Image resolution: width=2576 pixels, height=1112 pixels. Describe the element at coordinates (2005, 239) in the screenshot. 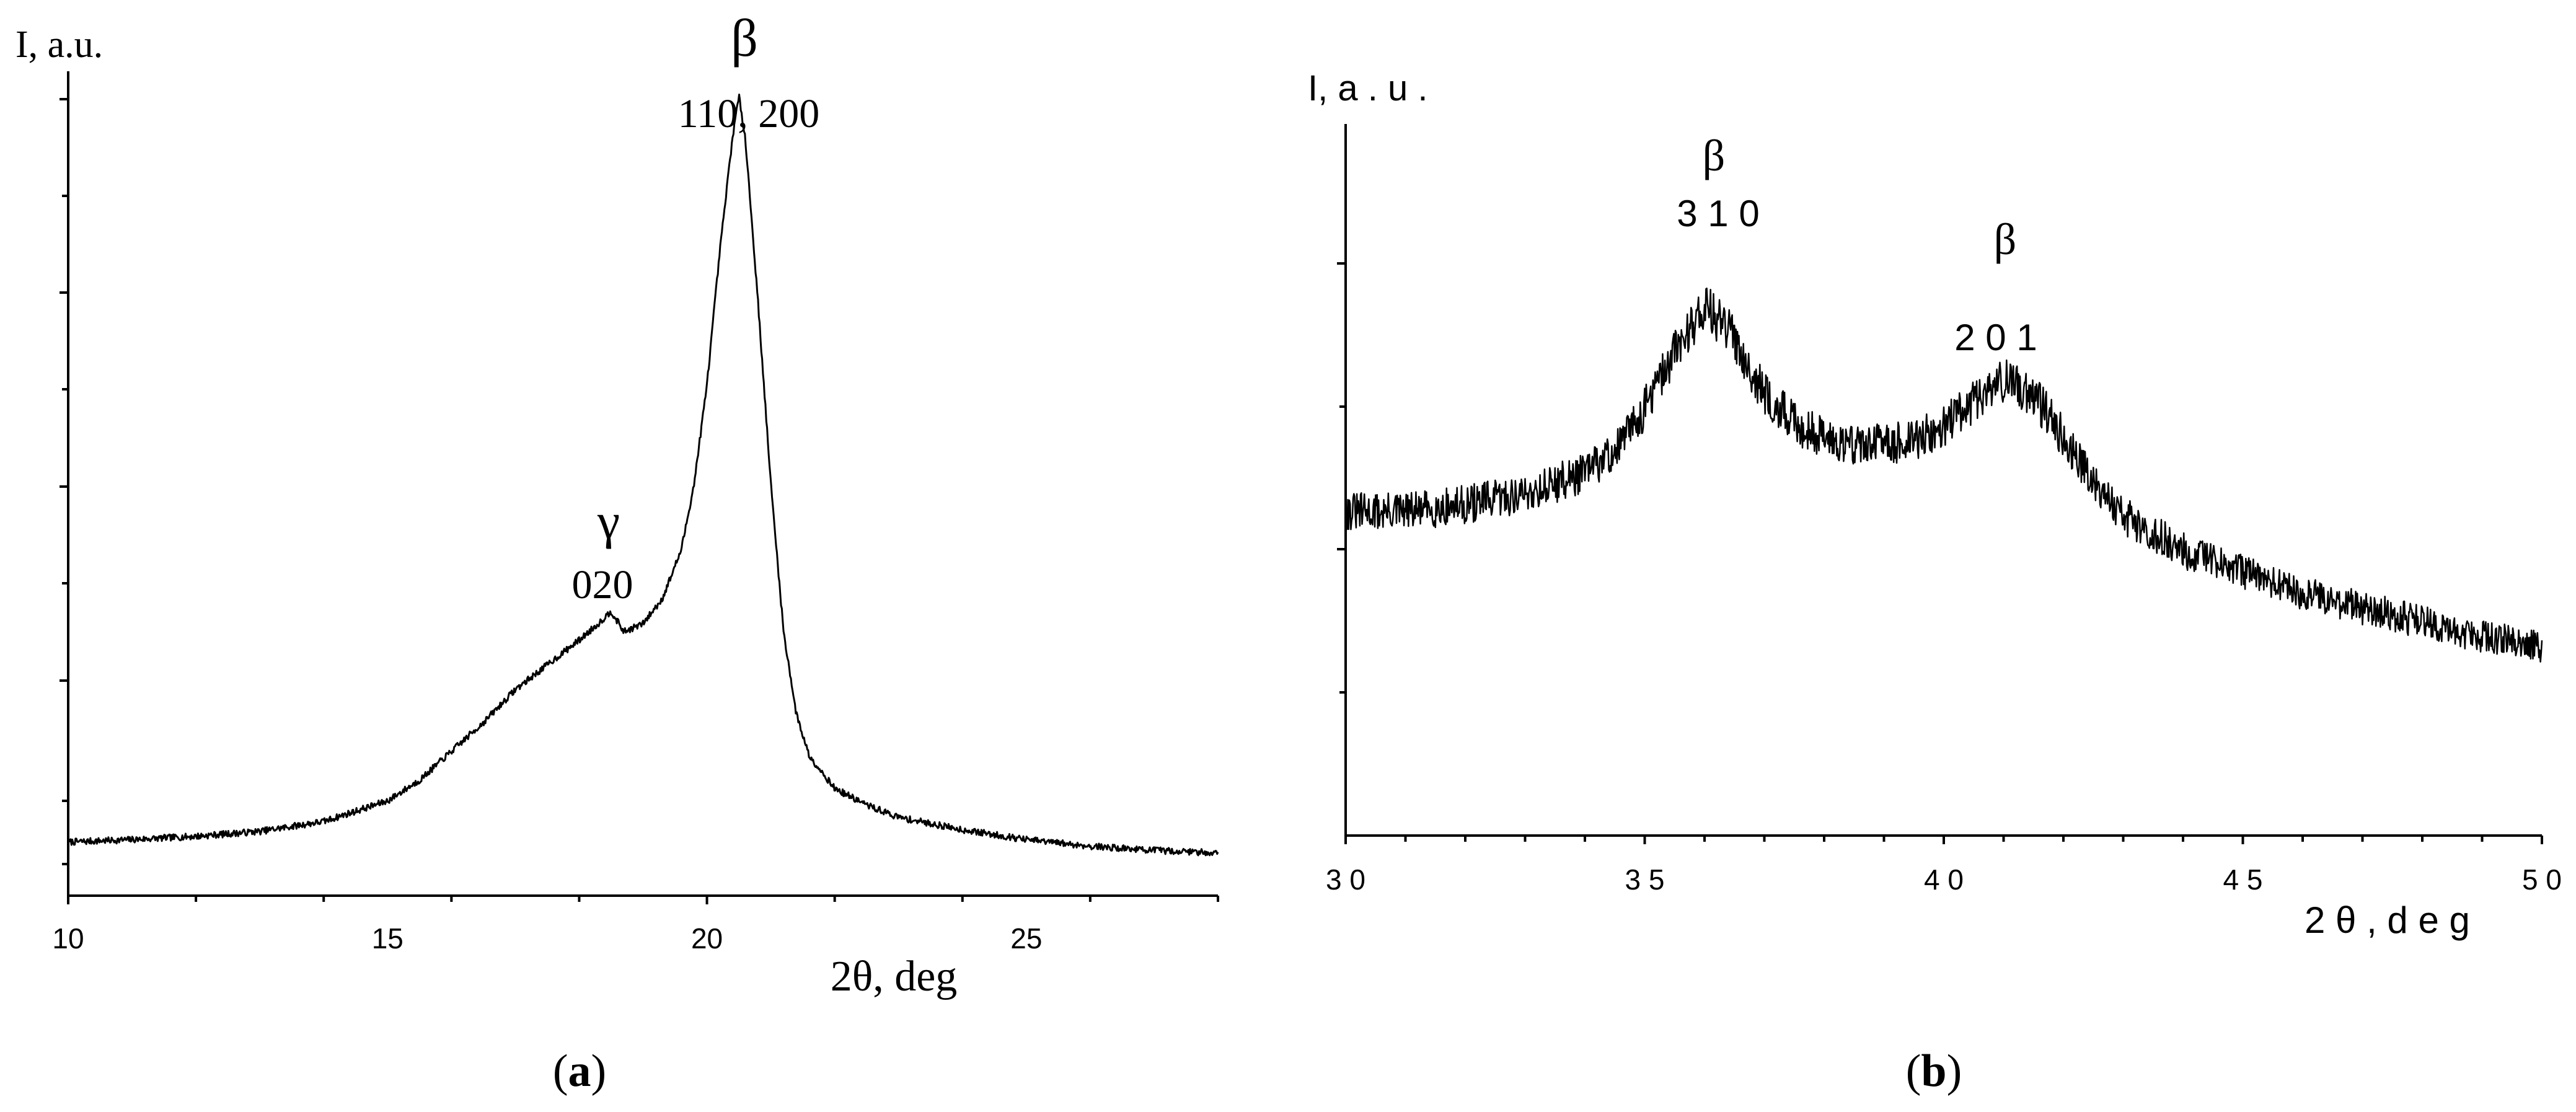

I see `panel-b-peak-beta-201-symbol: β` at that location.